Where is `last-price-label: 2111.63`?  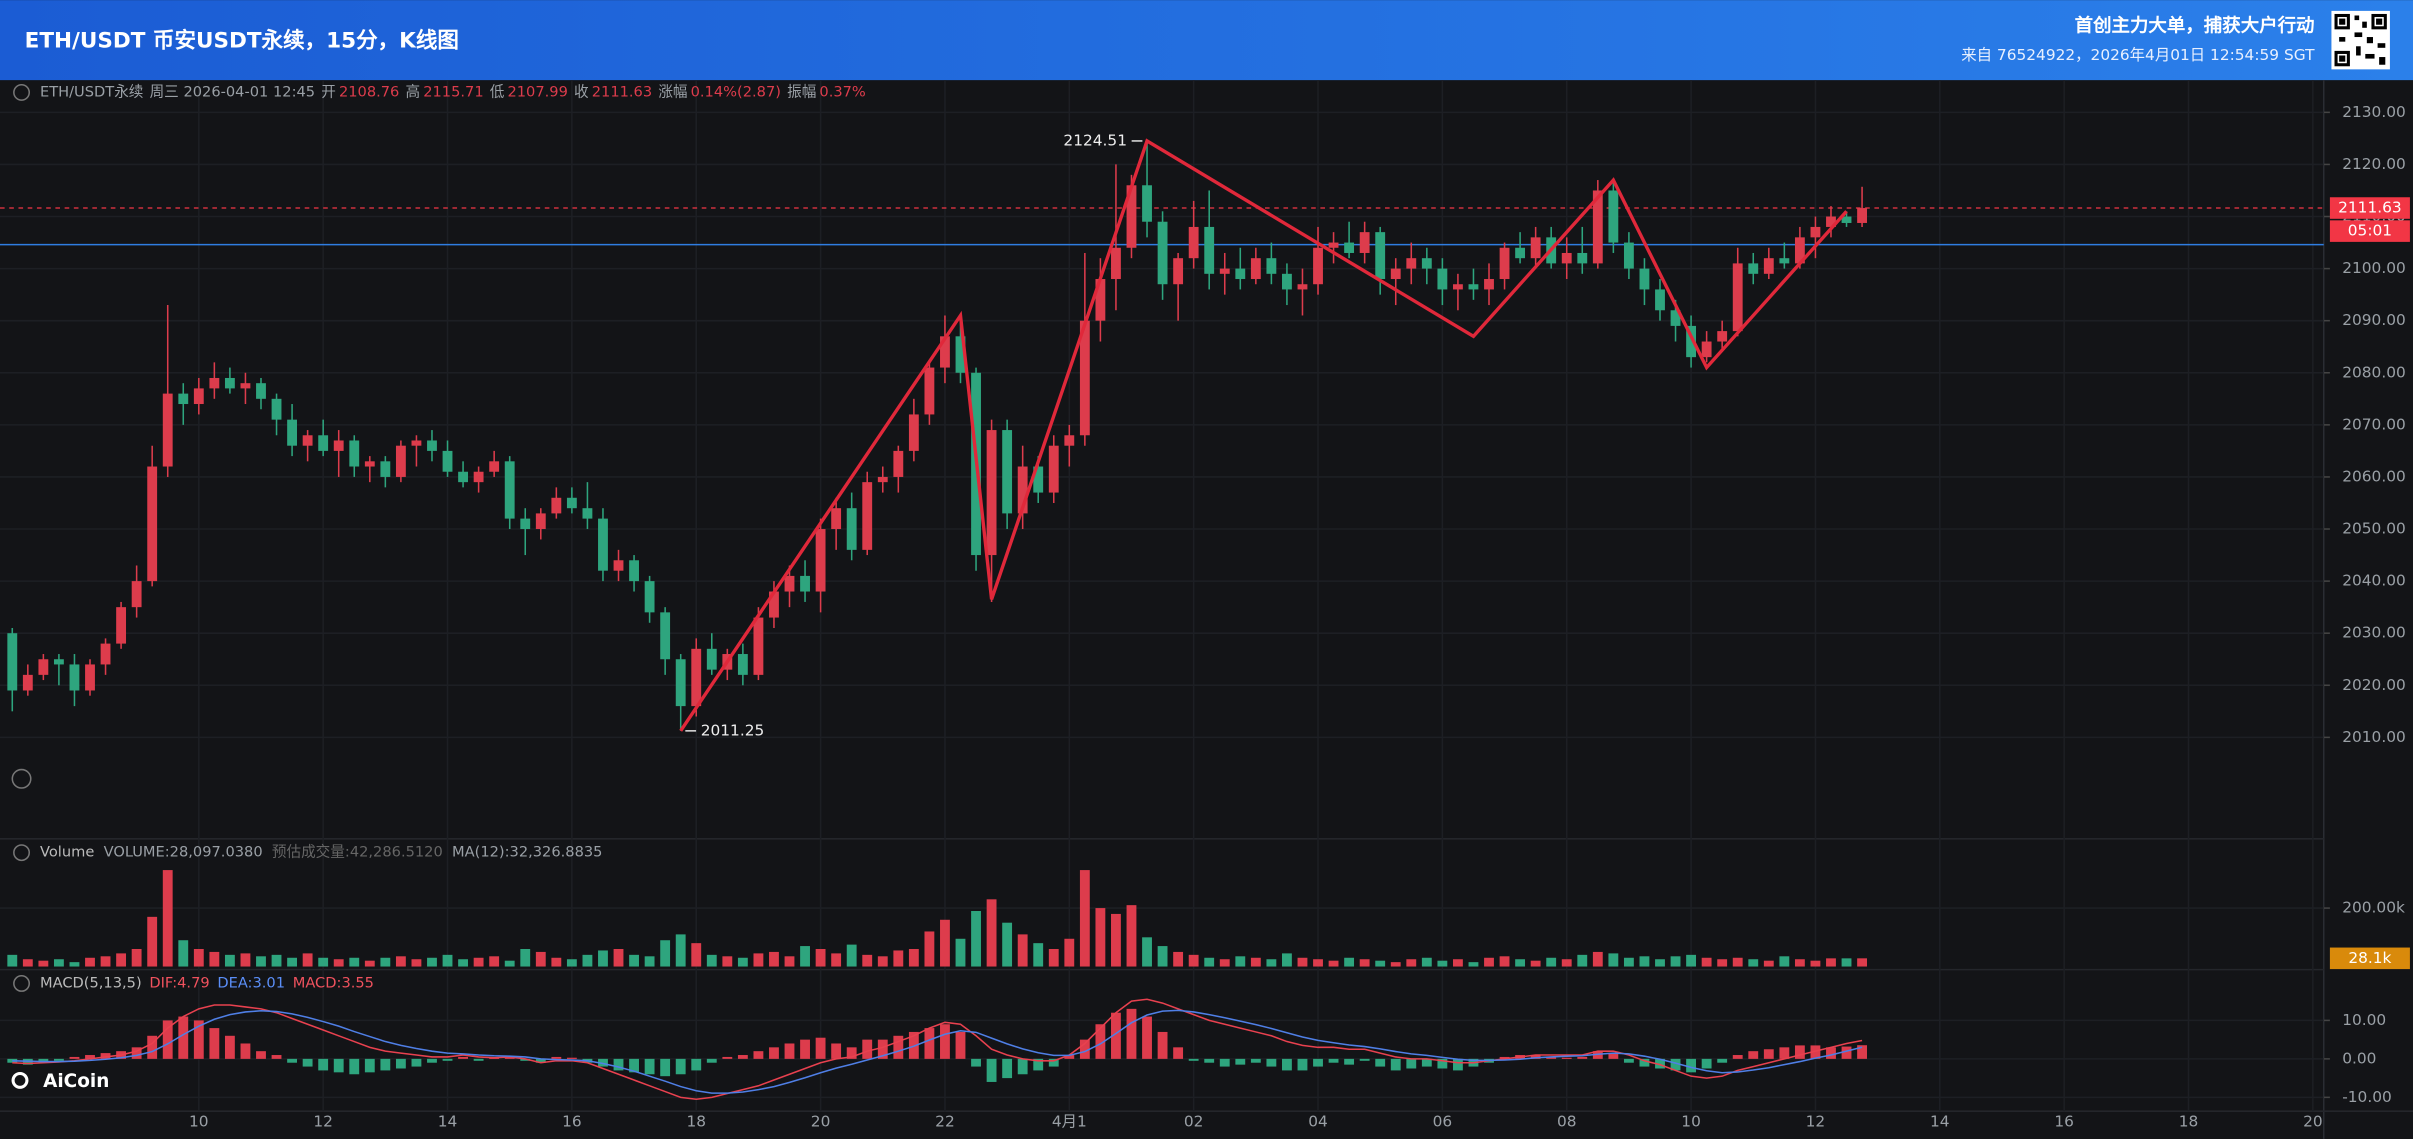 last-price-label: 2111.63 is located at coordinates (2370, 208).